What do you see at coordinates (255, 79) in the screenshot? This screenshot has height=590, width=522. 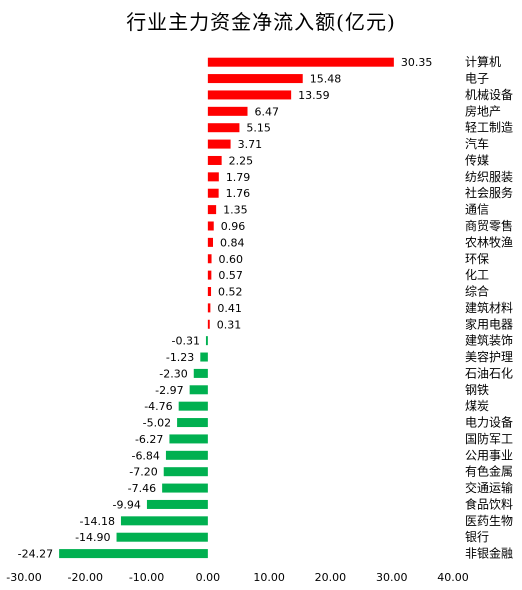 I see `bar-电子` at bounding box center [255, 79].